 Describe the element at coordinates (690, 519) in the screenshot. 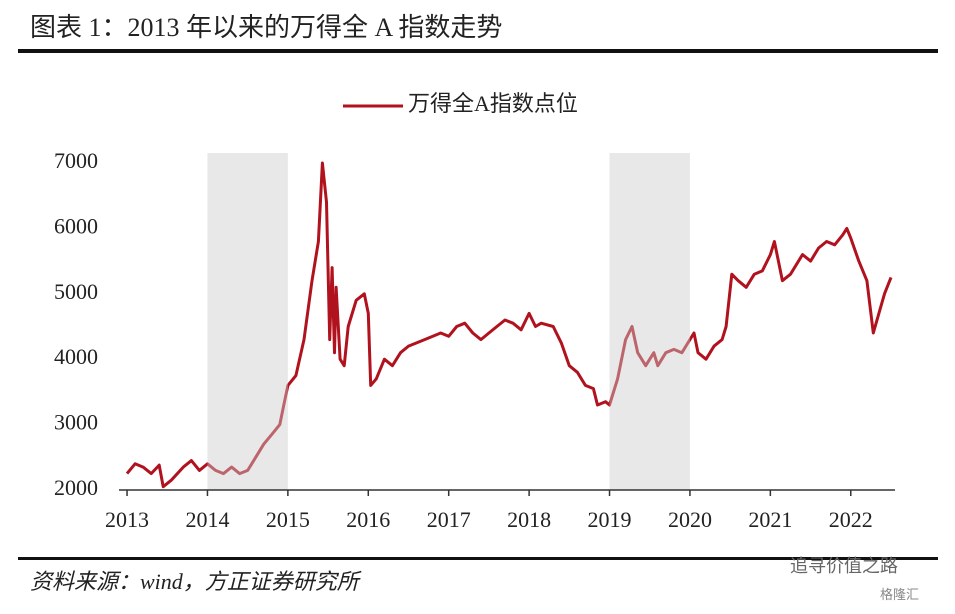

I see `x-tick-label: 2020` at that location.